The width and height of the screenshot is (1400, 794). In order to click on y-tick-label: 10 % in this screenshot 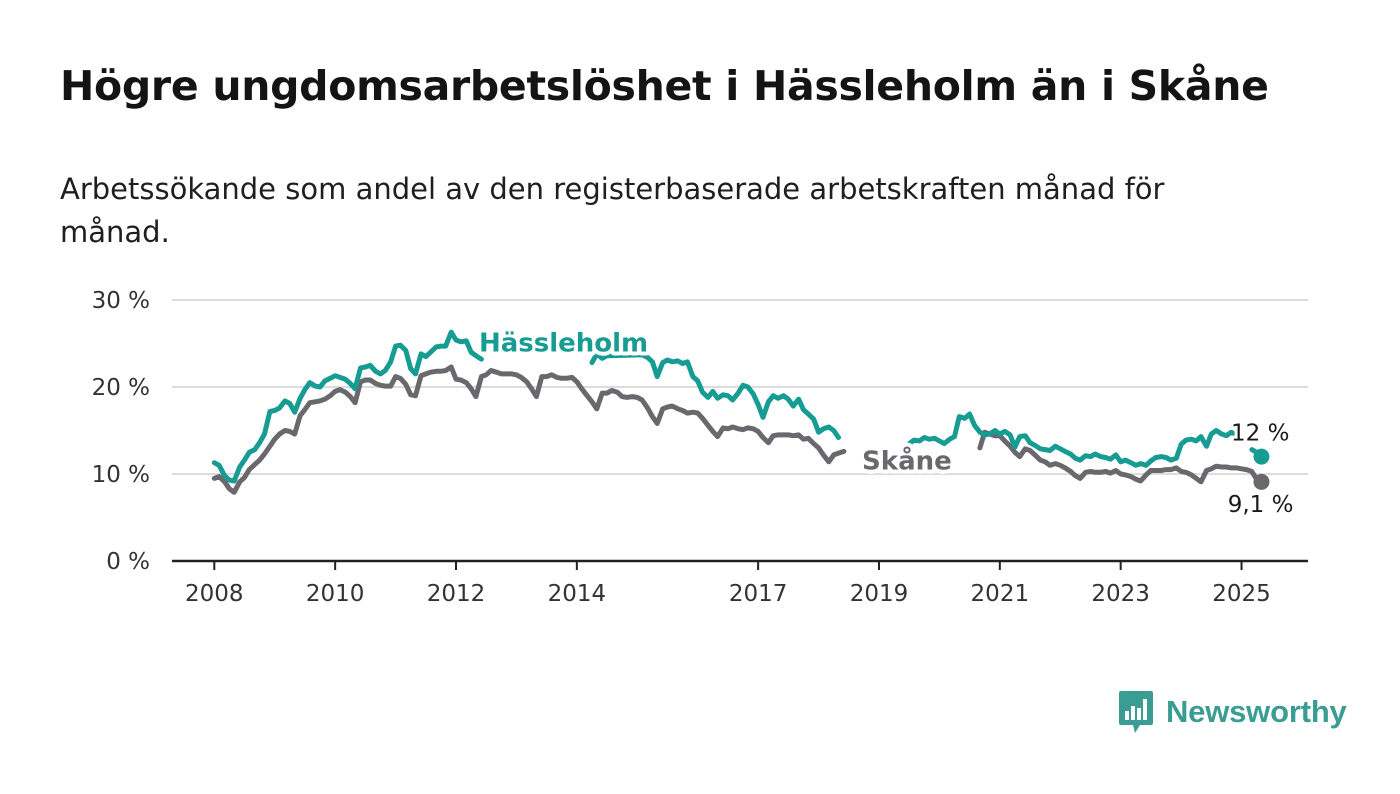, I will do `click(121, 475)`.